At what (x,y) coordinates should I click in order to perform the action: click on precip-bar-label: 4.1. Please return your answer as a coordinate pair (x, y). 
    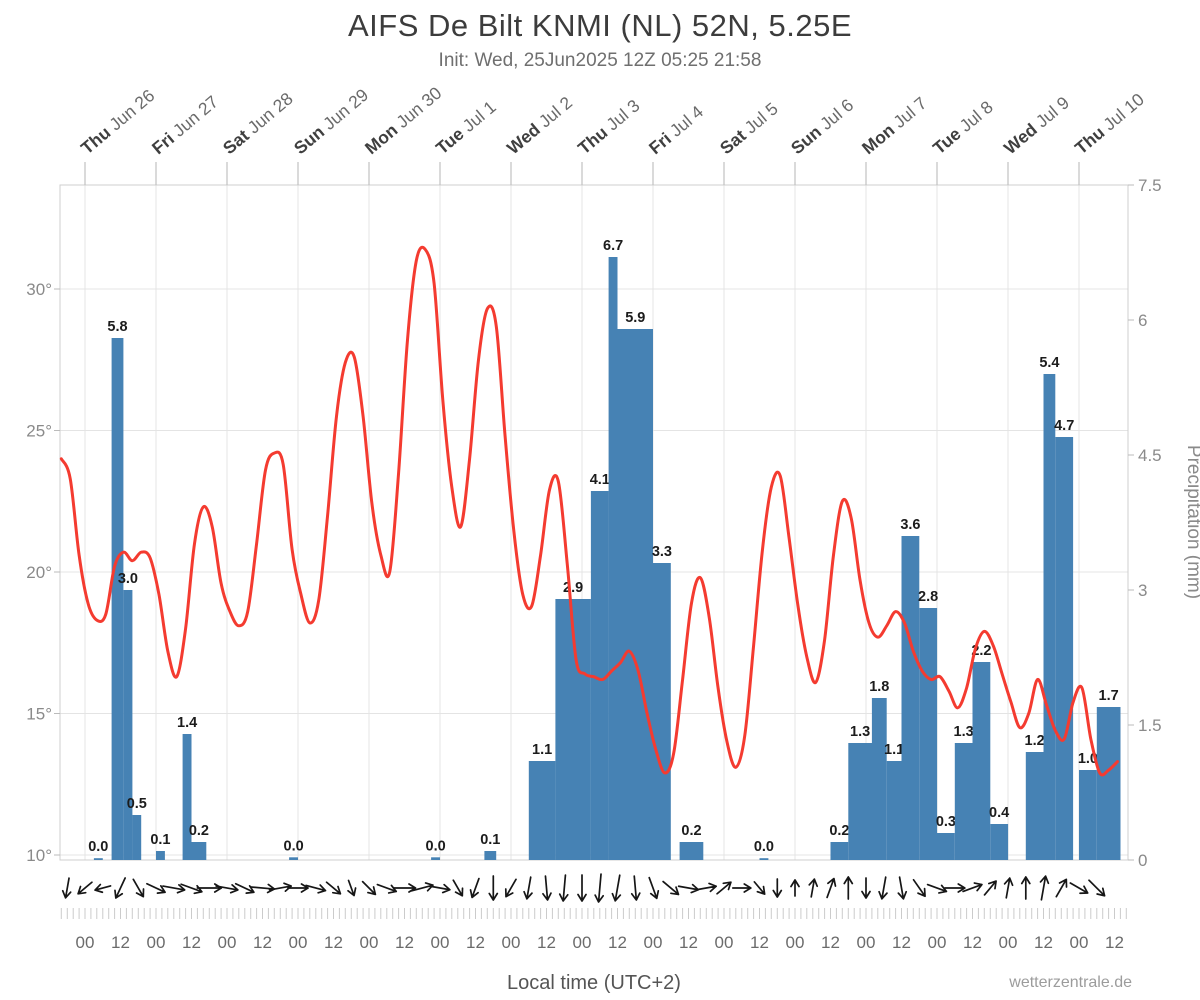
    Looking at the image, I should click on (600, 480).